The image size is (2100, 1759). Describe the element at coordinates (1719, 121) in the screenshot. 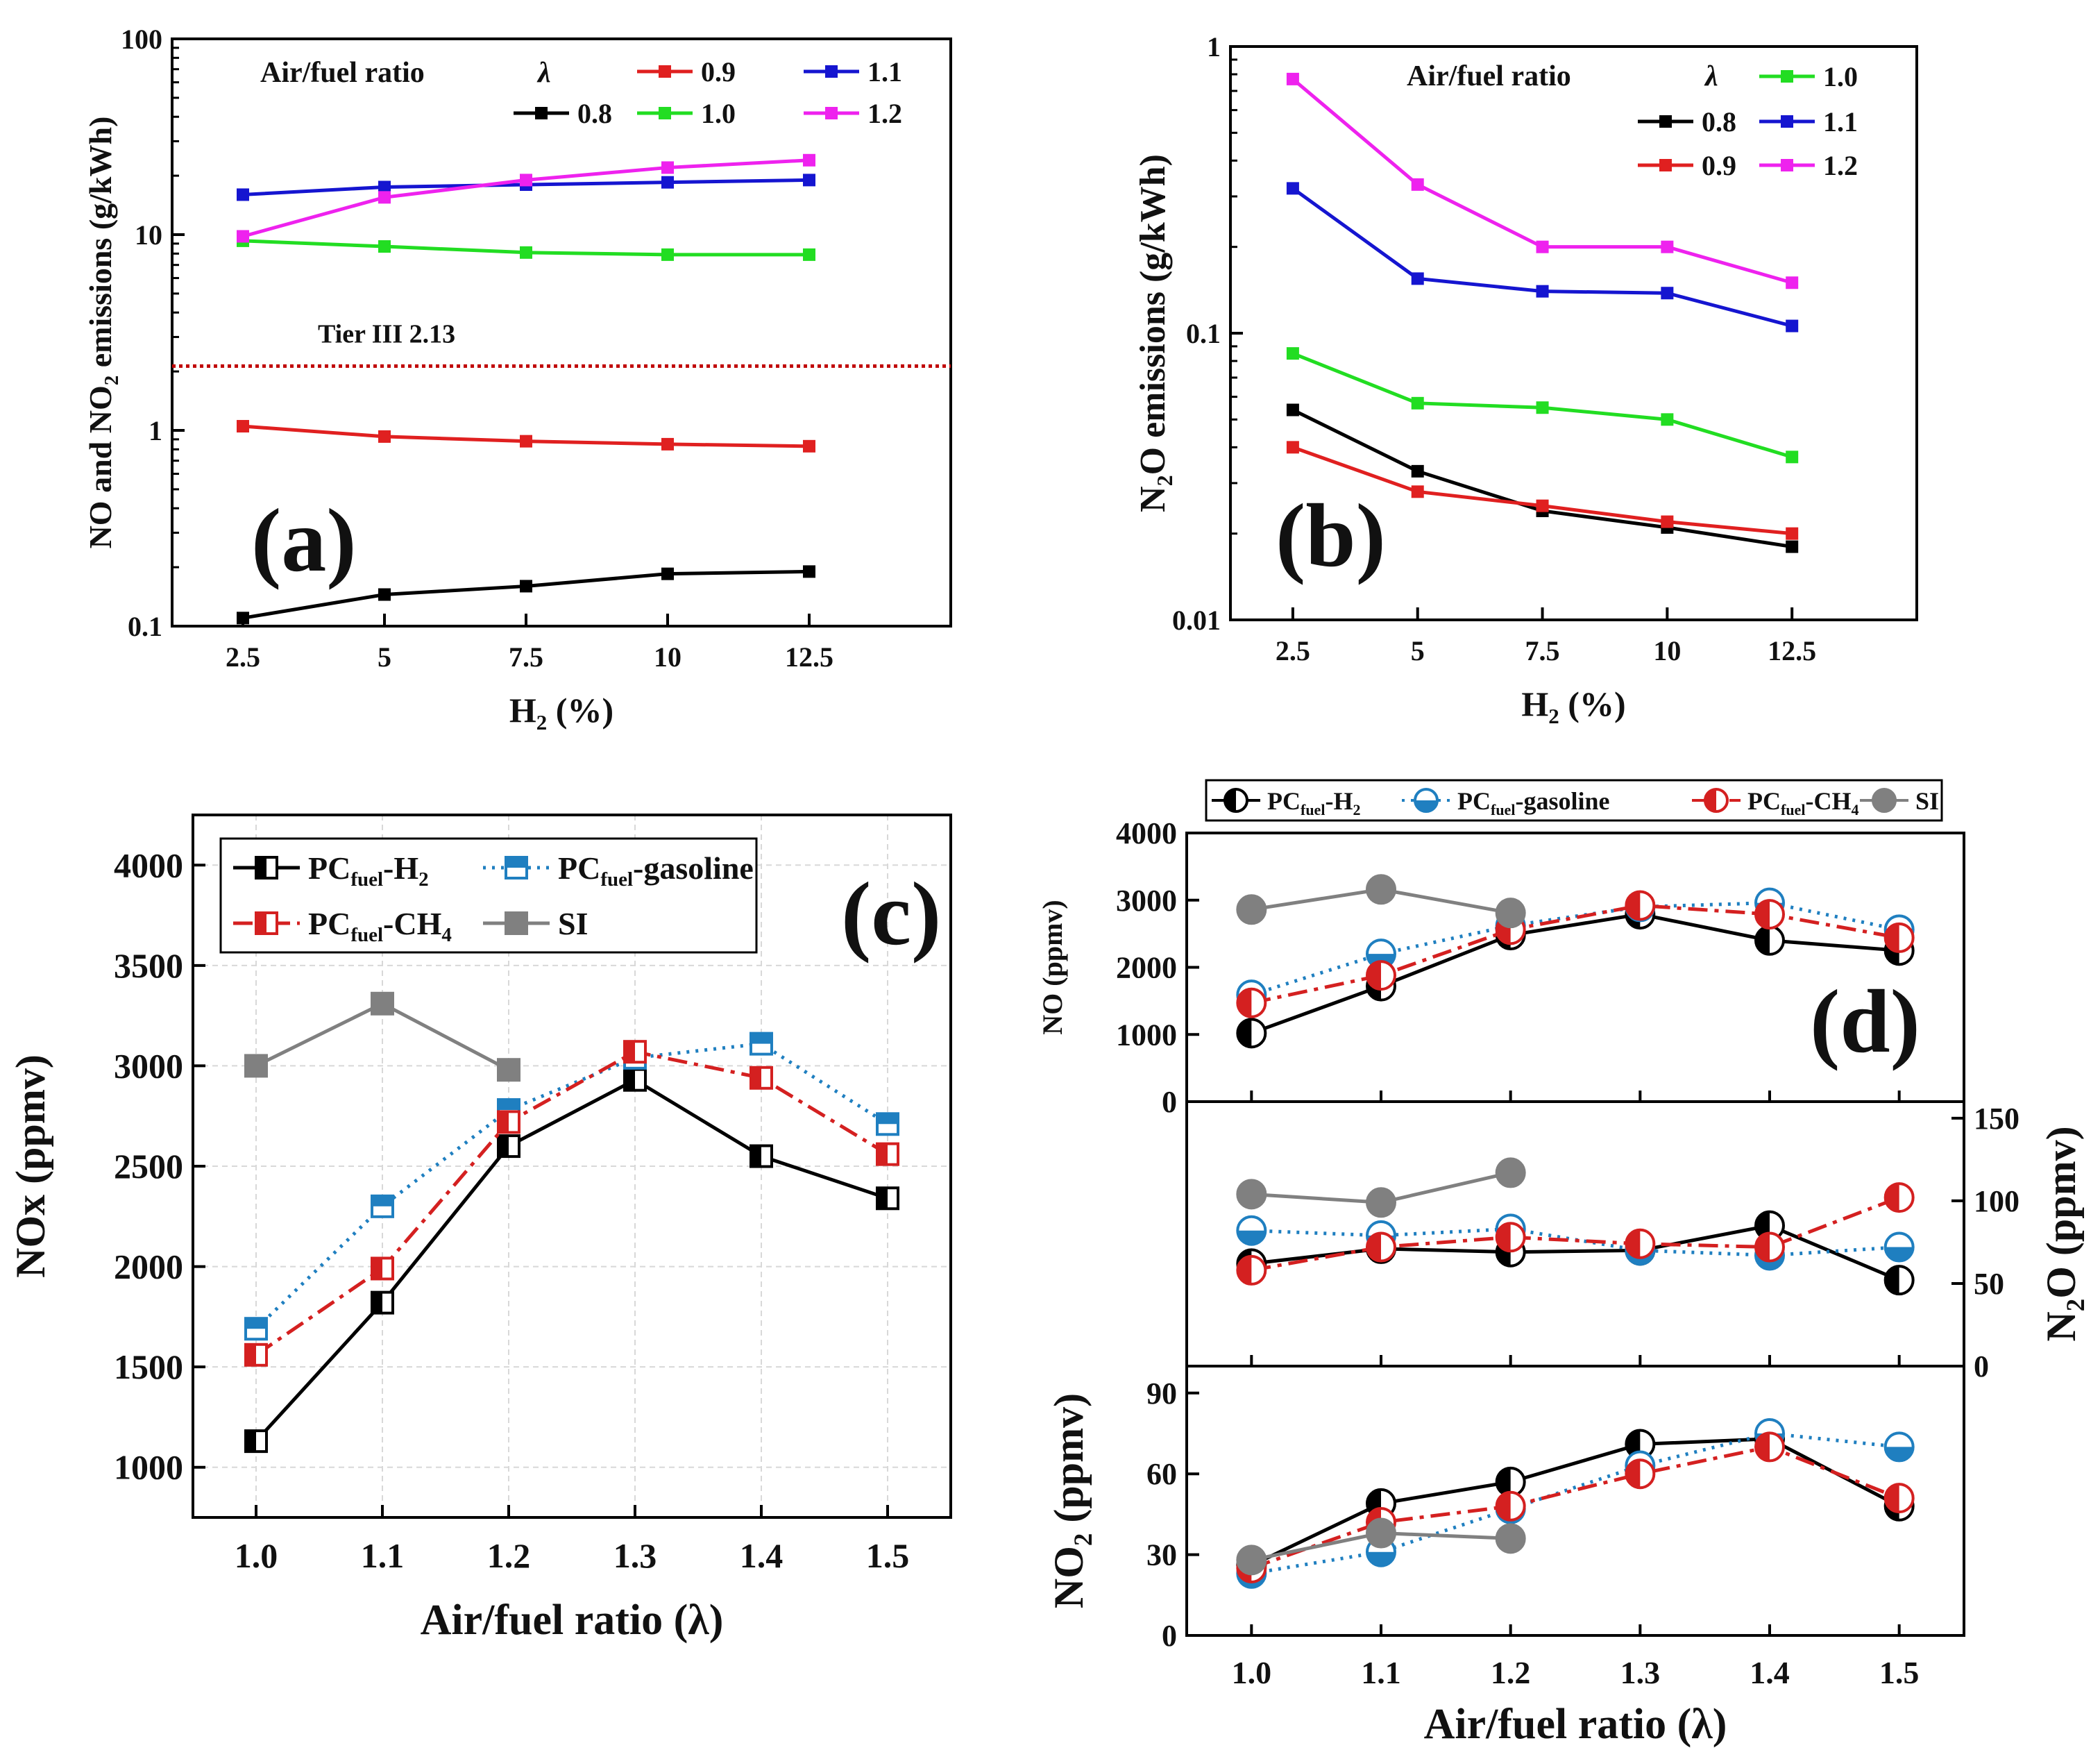

I see `legend-label: 0.8` at that location.